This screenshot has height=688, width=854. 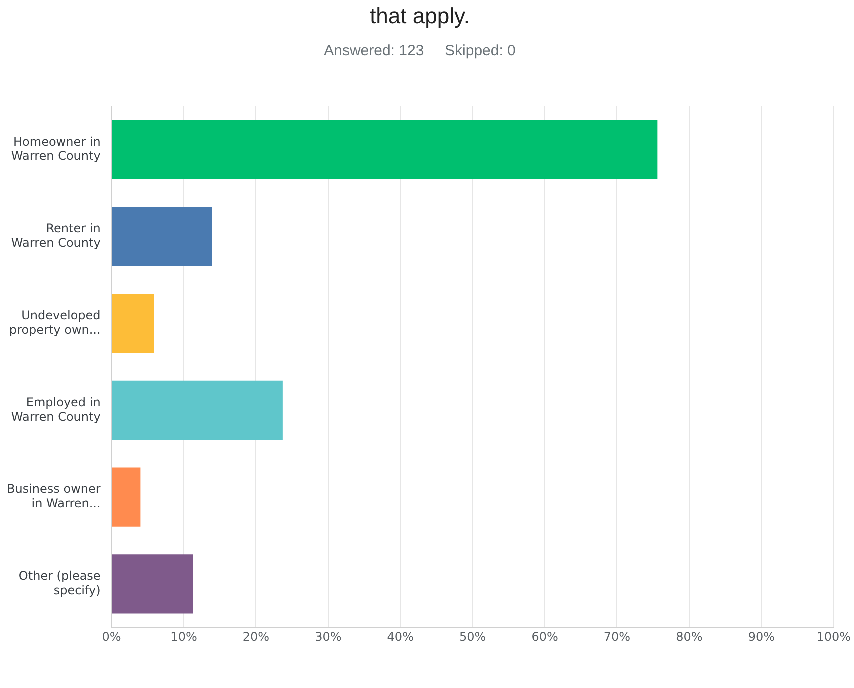 I want to click on x-tick-label: 50%, so click(x=472, y=637).